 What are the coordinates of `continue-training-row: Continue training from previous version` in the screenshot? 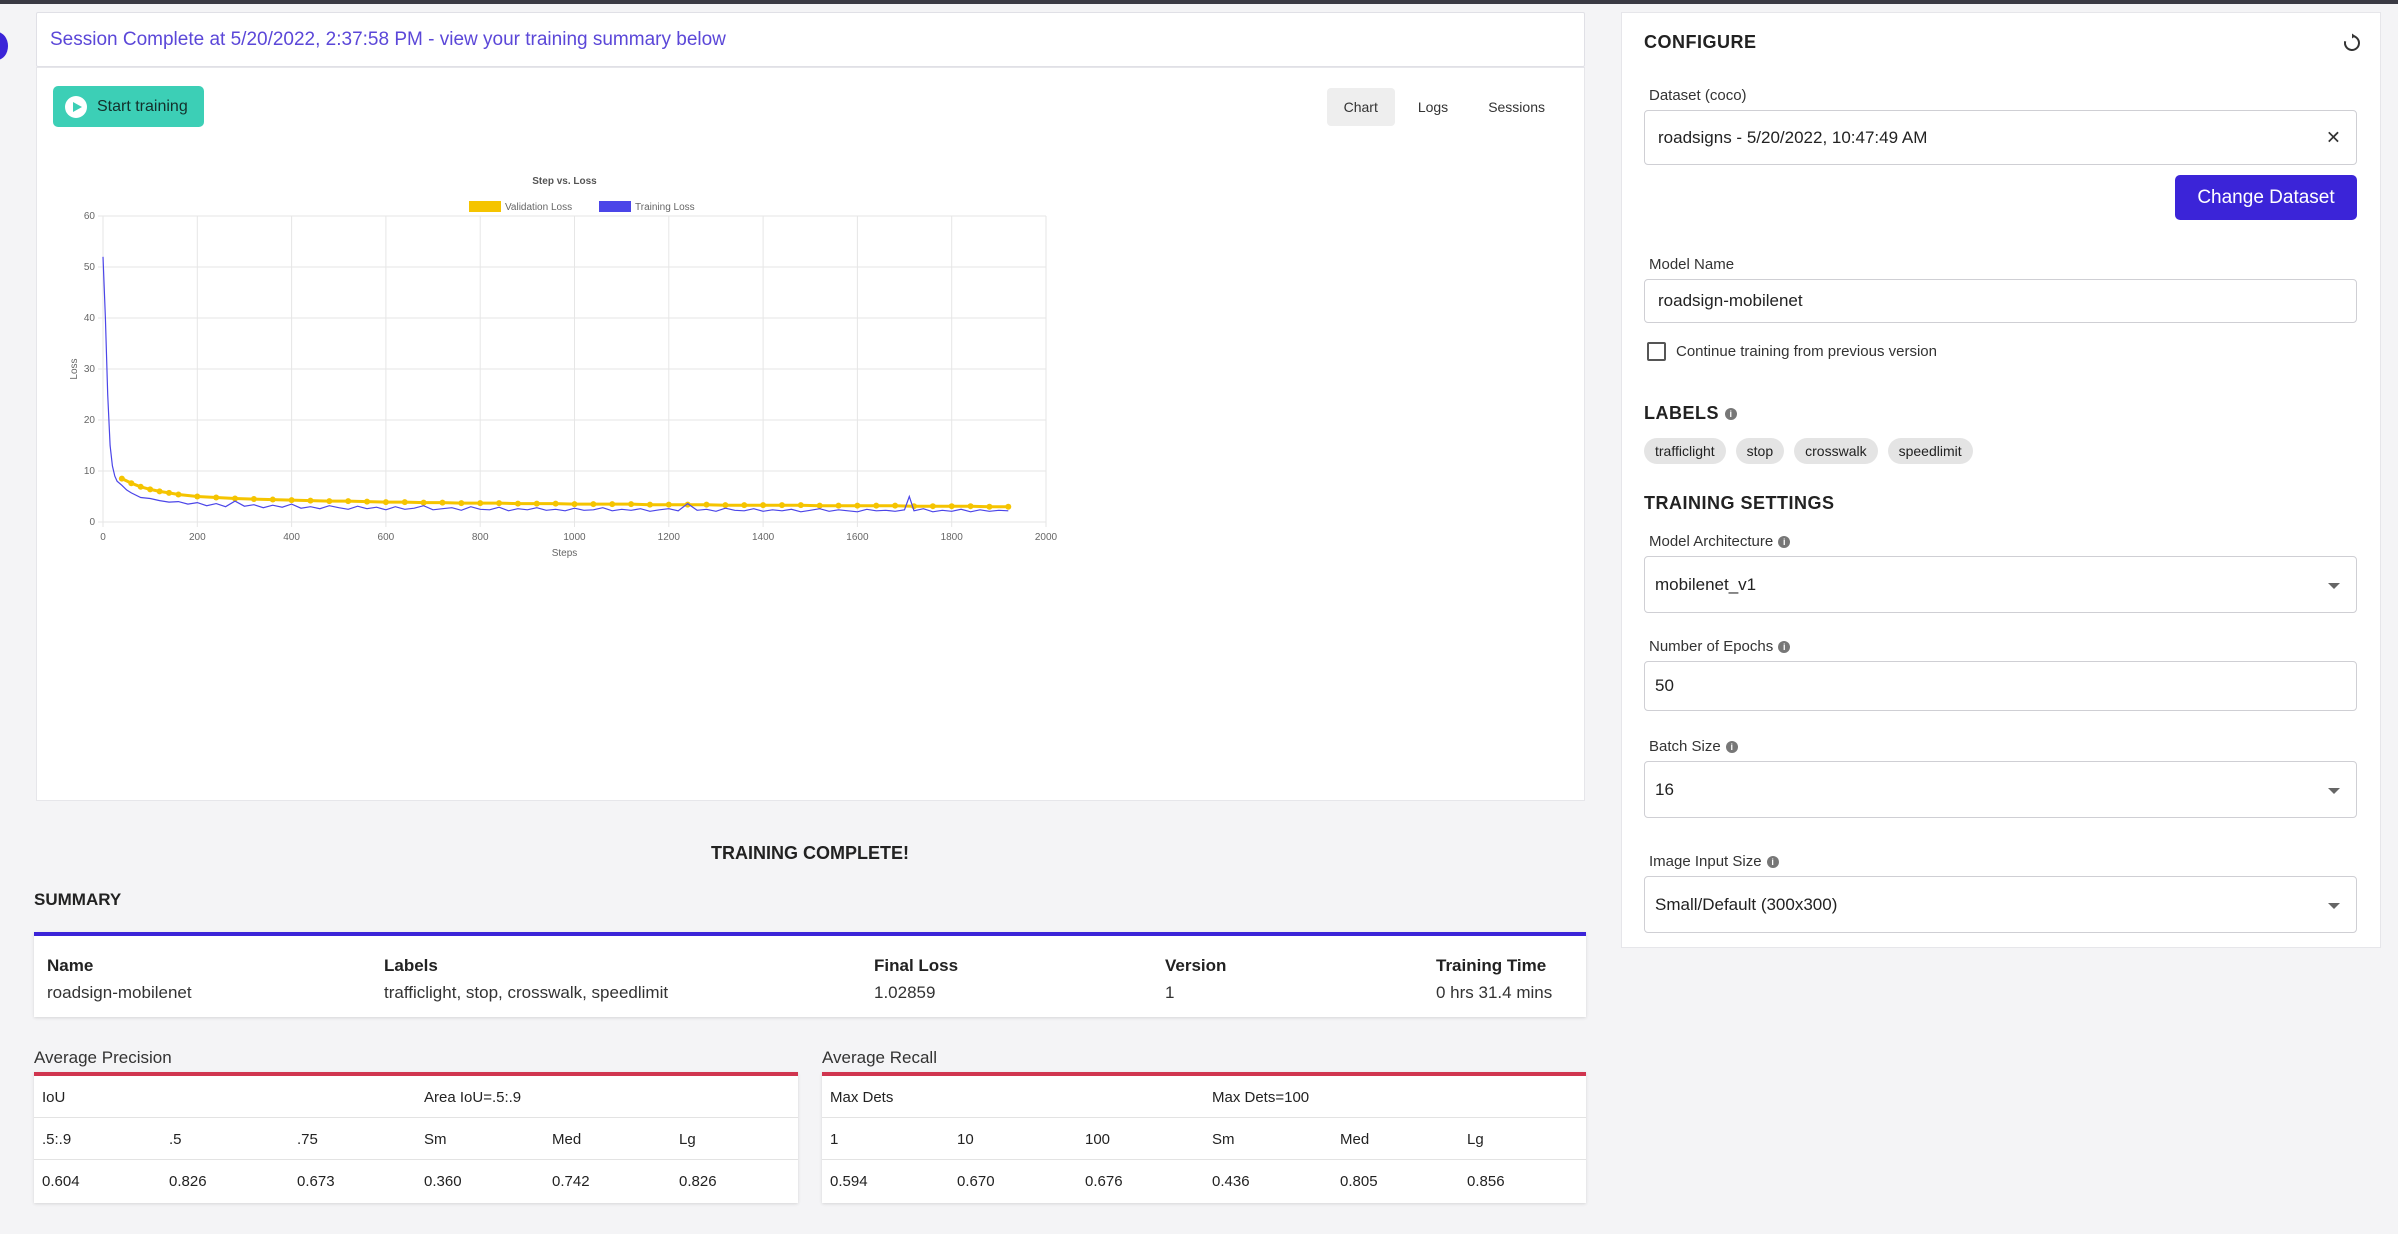 It's located at (1792, 351).